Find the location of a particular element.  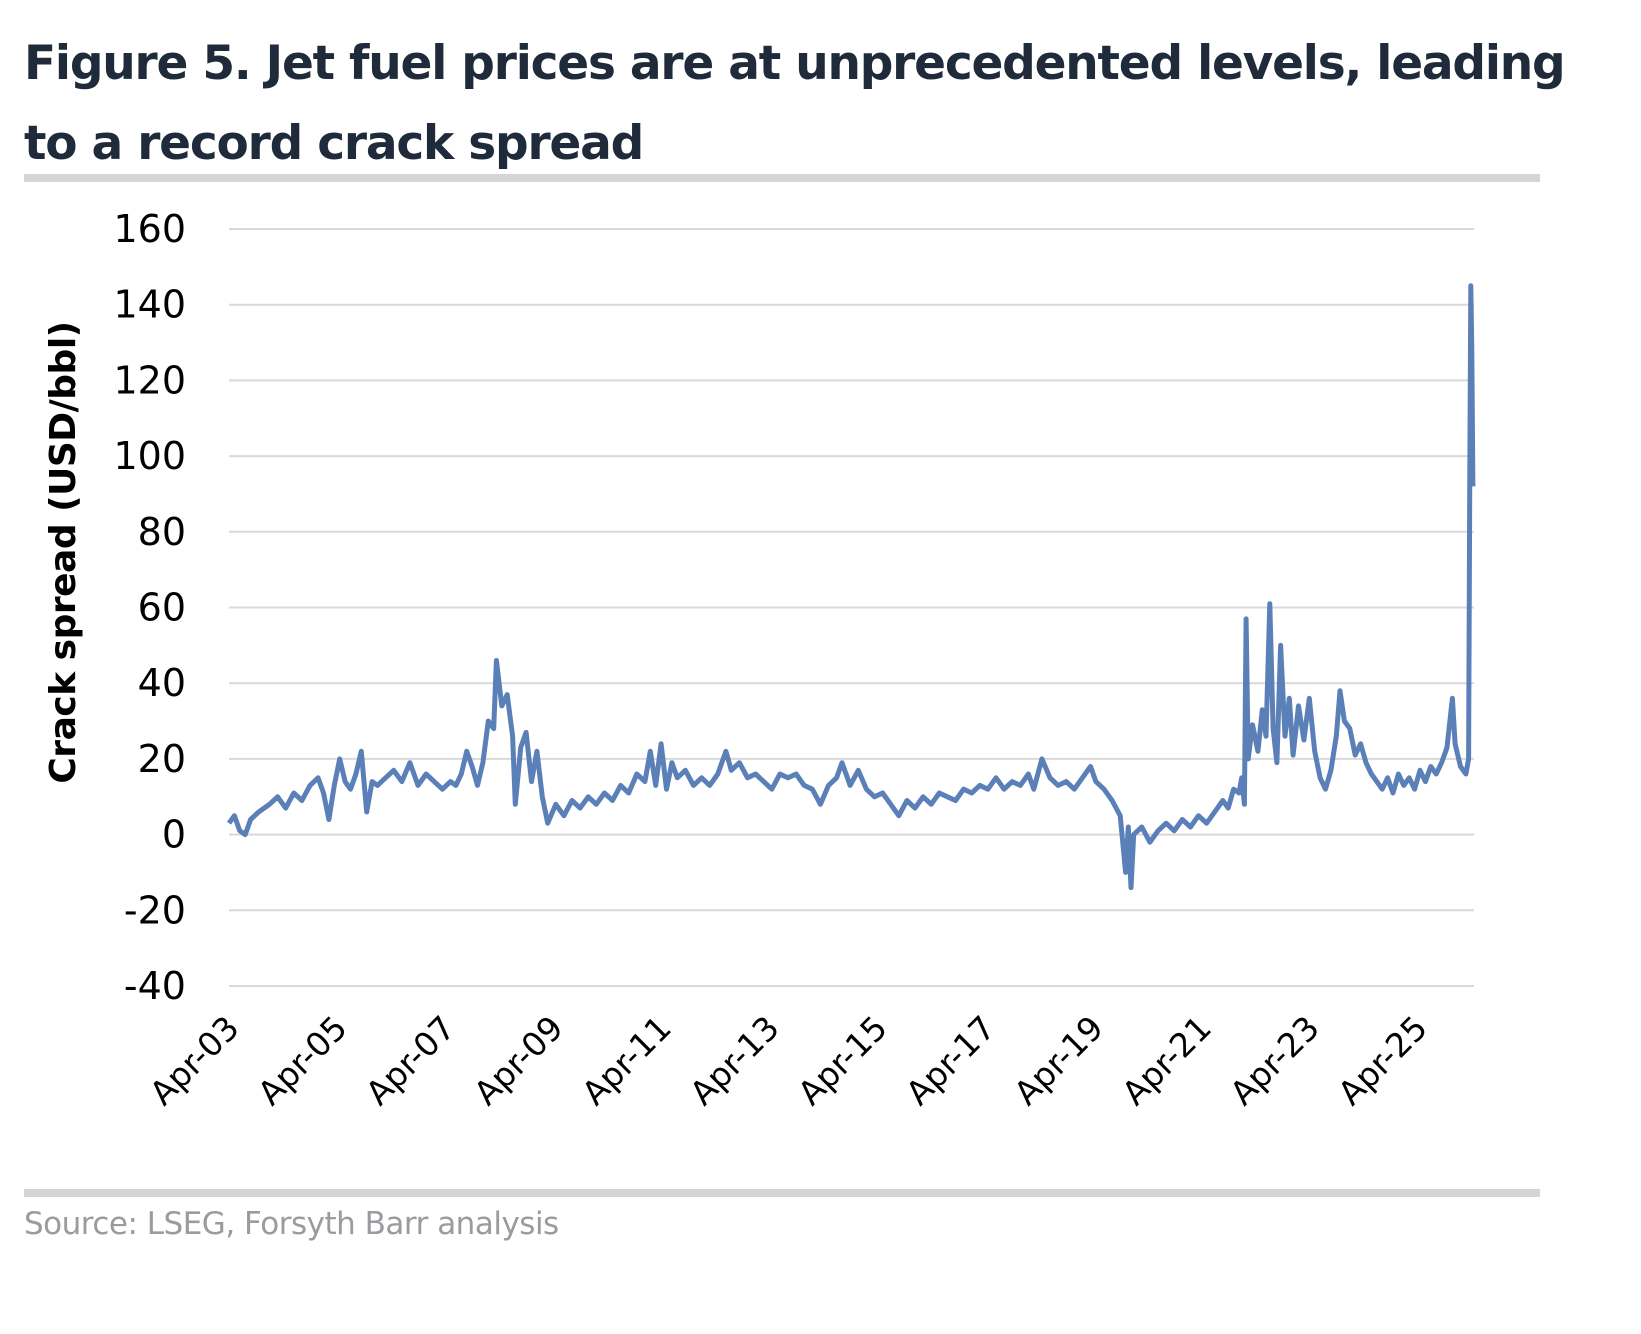

x-tick-label: Apr-05 is located at coordinates (302, 1060).